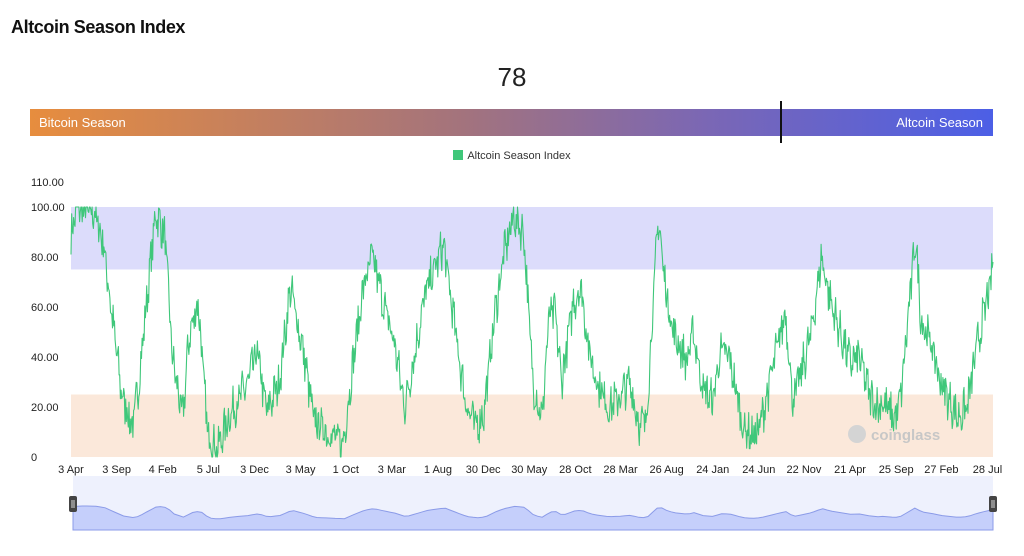  I want to click on page-title: Altcoin Season Index, so click(98, 27).